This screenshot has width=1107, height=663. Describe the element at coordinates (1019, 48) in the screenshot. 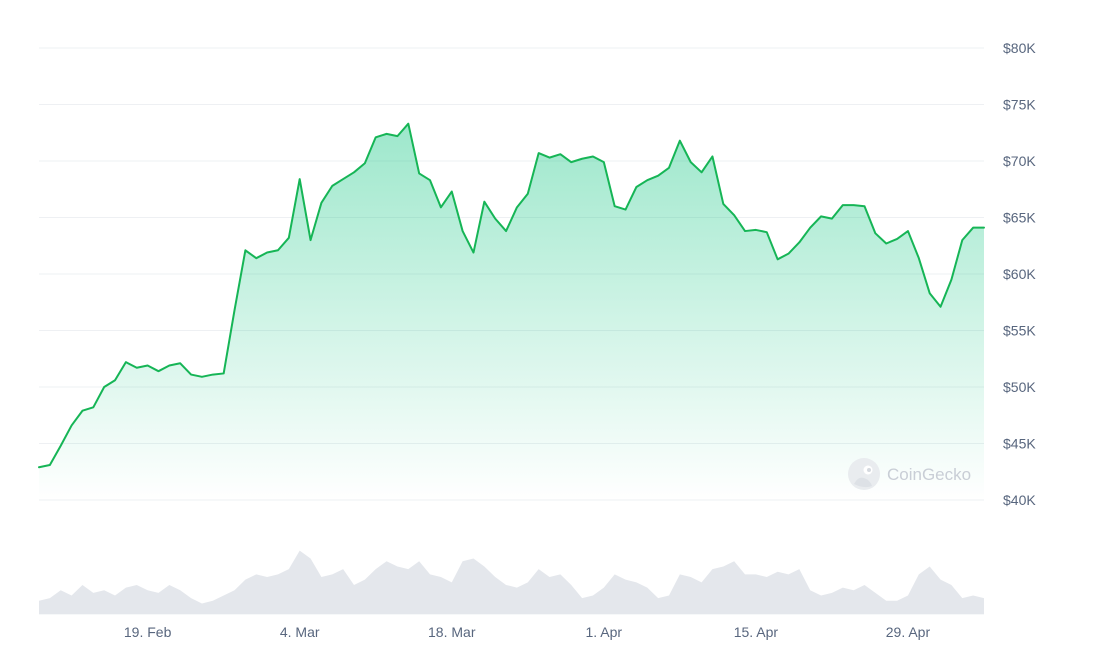

I see `y-tick-label: $80K` at that location.